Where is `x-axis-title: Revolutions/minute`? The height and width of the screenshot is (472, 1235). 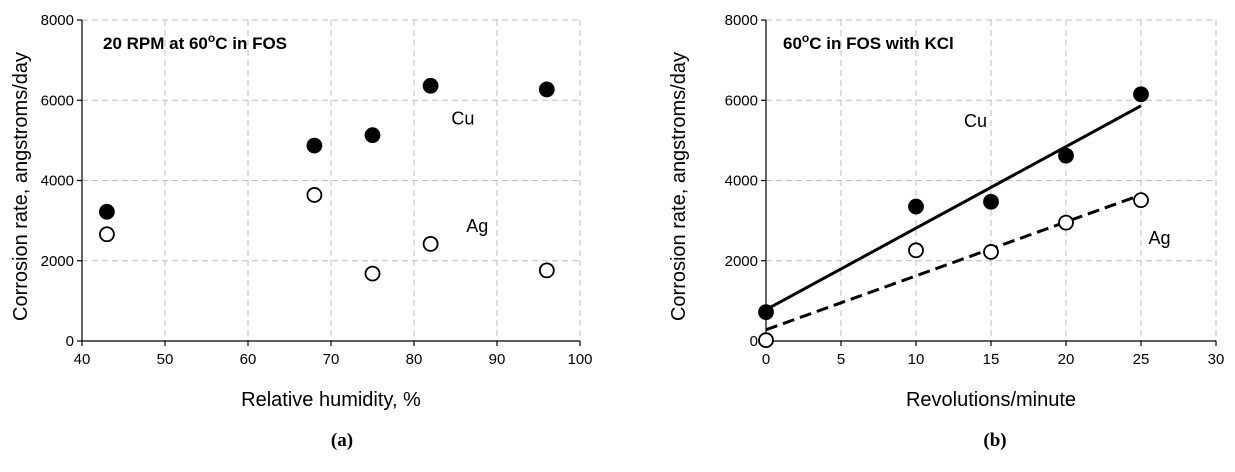
x-axis-title: Revolutions/minute is located at coordinates (991, 400).